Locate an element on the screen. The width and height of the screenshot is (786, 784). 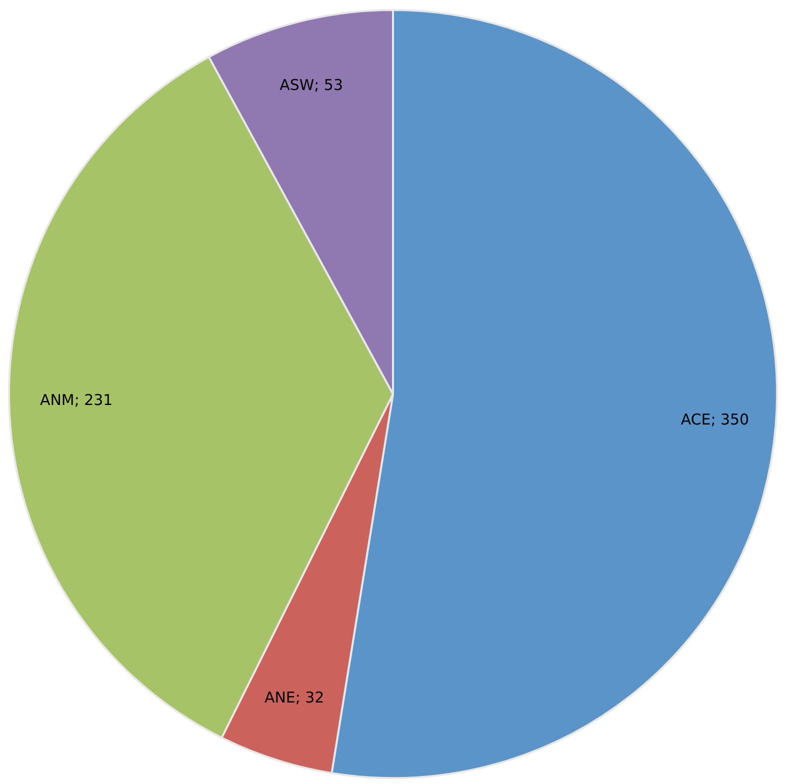
data-label: ; 32 is located at coordinates (309, 697).